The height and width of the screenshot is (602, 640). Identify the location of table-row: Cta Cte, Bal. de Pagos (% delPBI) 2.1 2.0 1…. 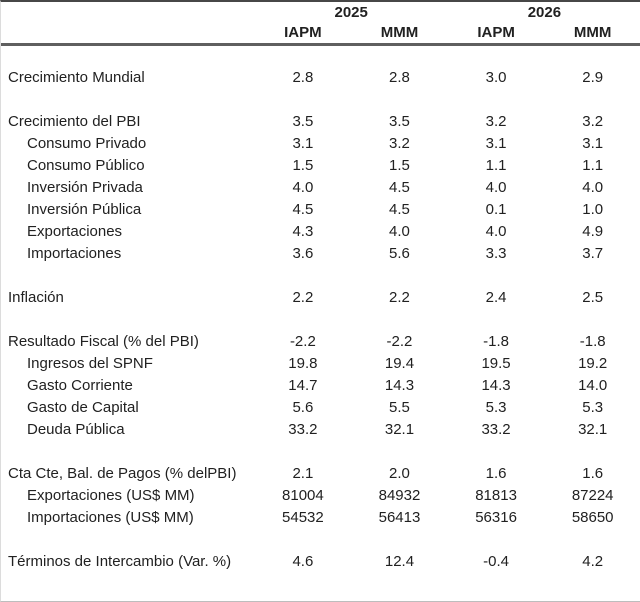
(320, 473).